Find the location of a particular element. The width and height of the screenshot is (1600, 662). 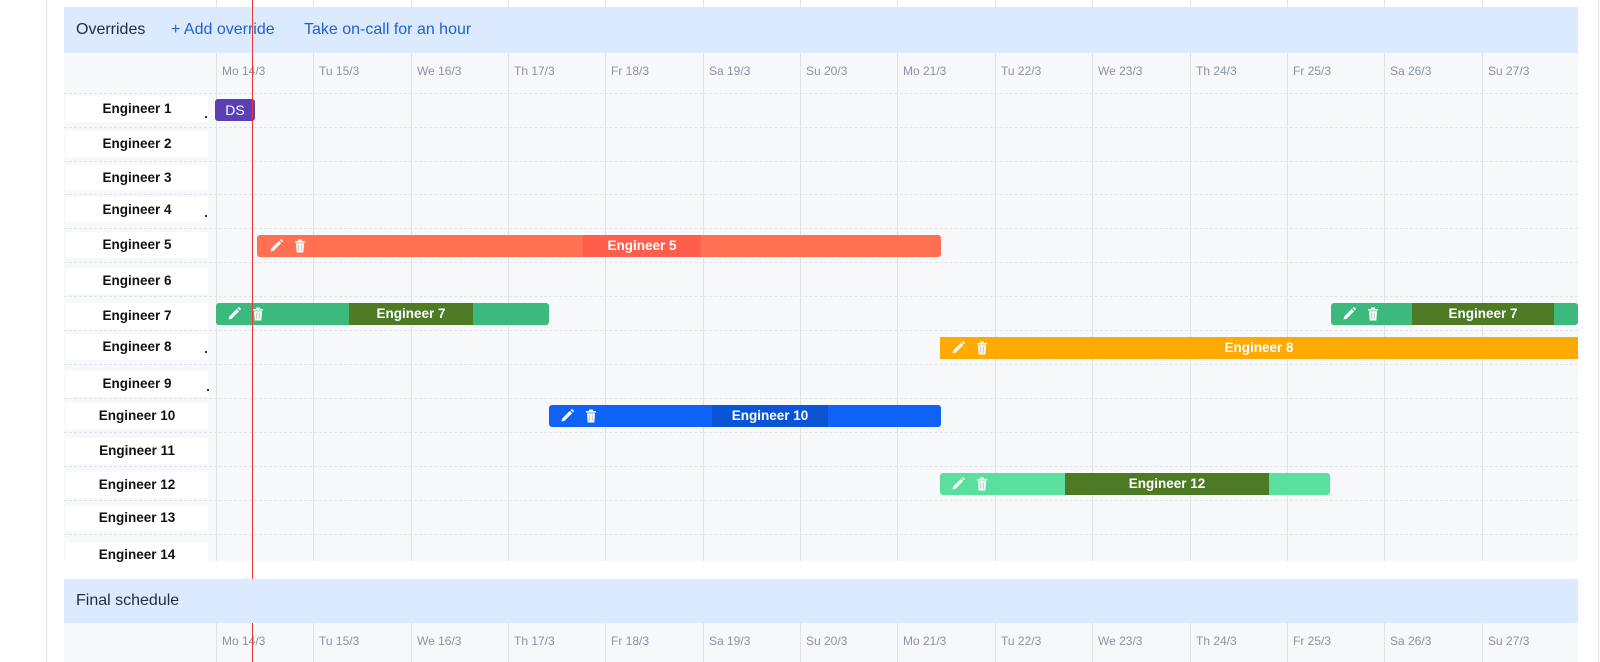

engineer-row-label: Engineer 13 is located at coordinates (137, 518).